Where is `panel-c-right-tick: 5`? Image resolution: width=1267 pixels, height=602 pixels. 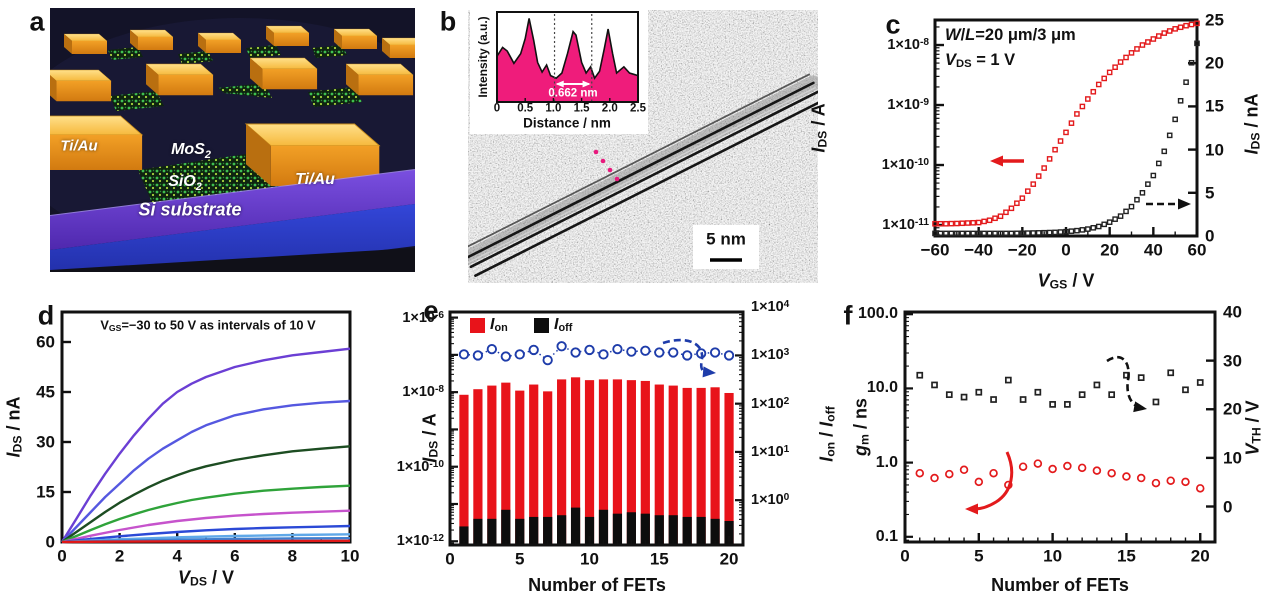
panel-c-right-tick: 5 is located at coordinates (1210, 193).